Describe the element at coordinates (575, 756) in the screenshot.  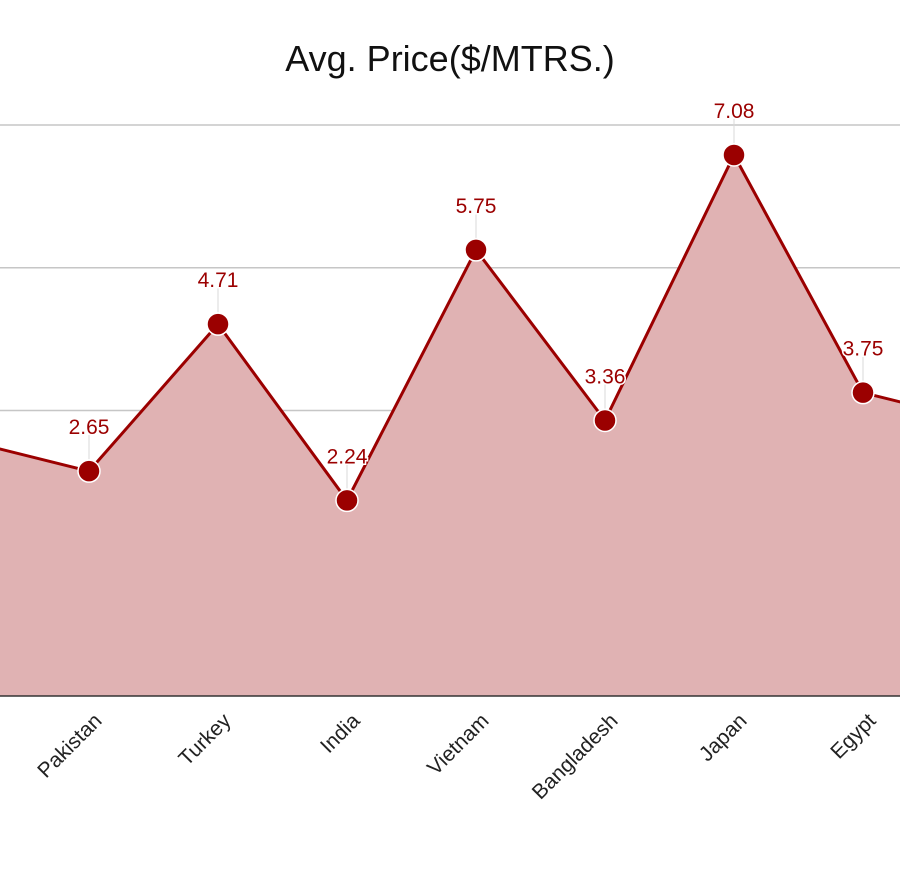
I see `x-tick-label: Bangladesh` at that location.